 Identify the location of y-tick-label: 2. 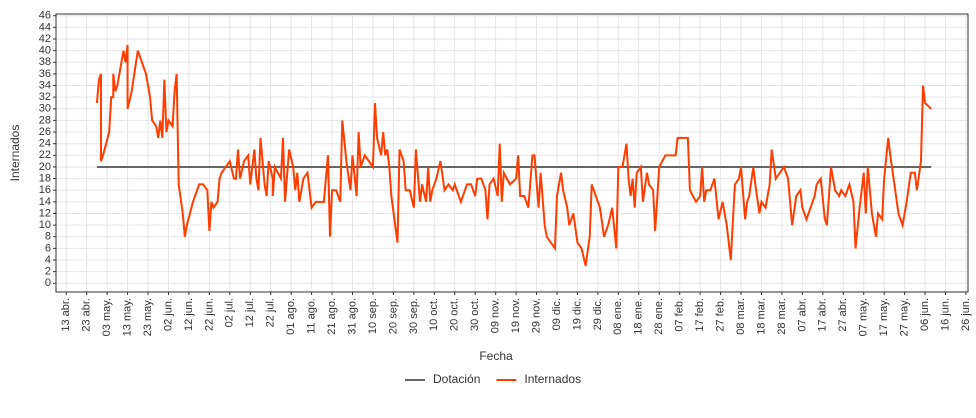
(48, 272).